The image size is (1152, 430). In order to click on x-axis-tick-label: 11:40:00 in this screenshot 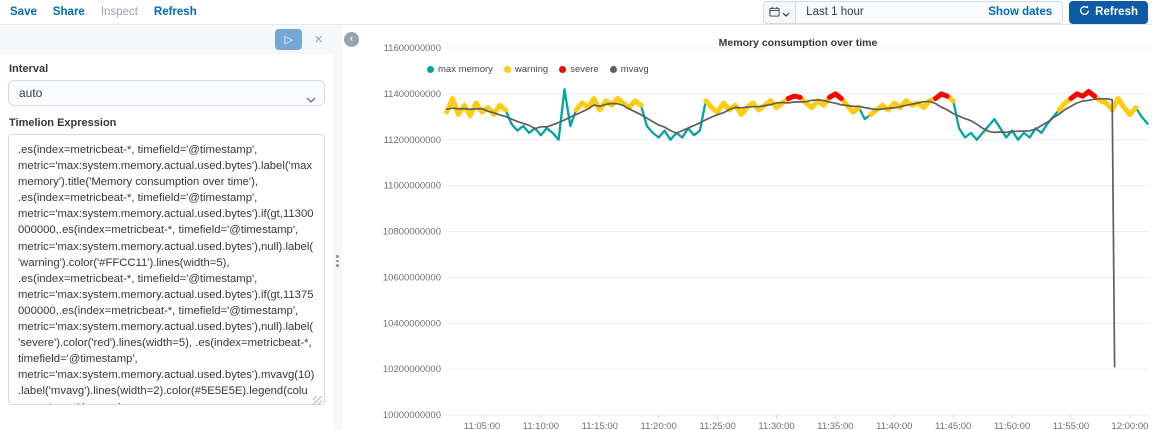, I will do `click(894, 425)`.